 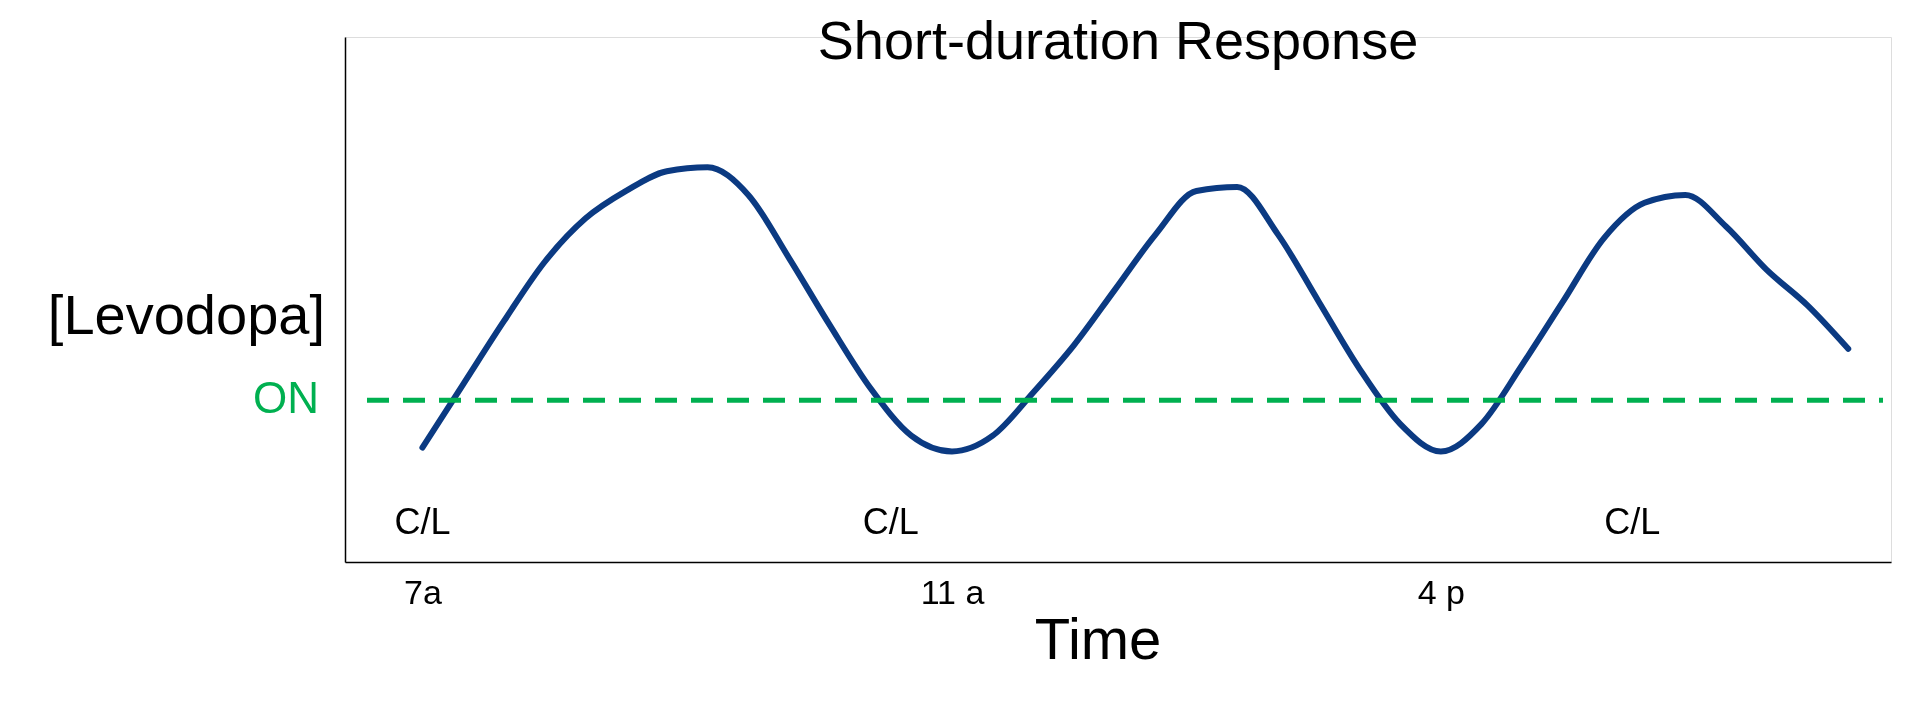 I want to click on y-axis-title: [Levodopa], so click(x=186, y=314).